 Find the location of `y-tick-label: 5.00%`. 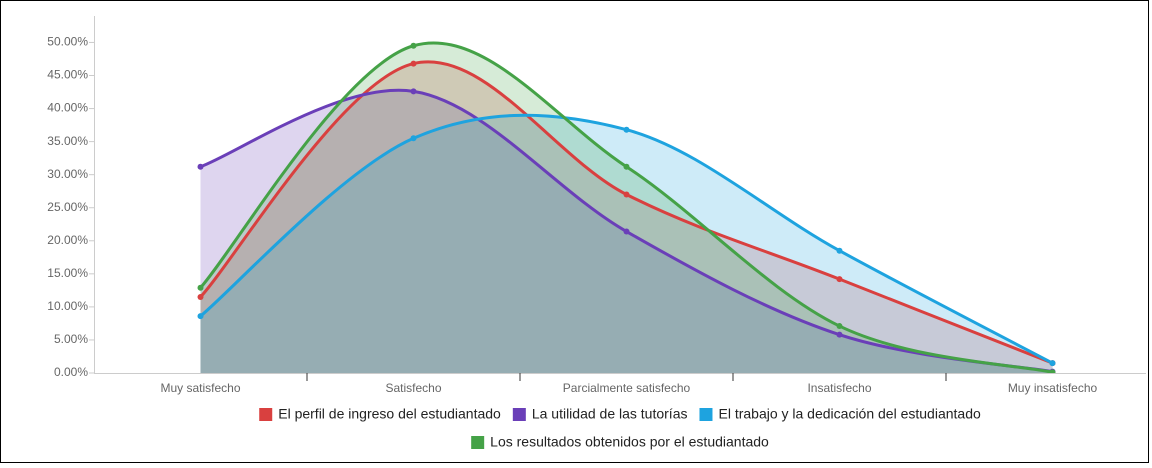

y-tick-label: 5.00% is located at coordinates (71, 339).